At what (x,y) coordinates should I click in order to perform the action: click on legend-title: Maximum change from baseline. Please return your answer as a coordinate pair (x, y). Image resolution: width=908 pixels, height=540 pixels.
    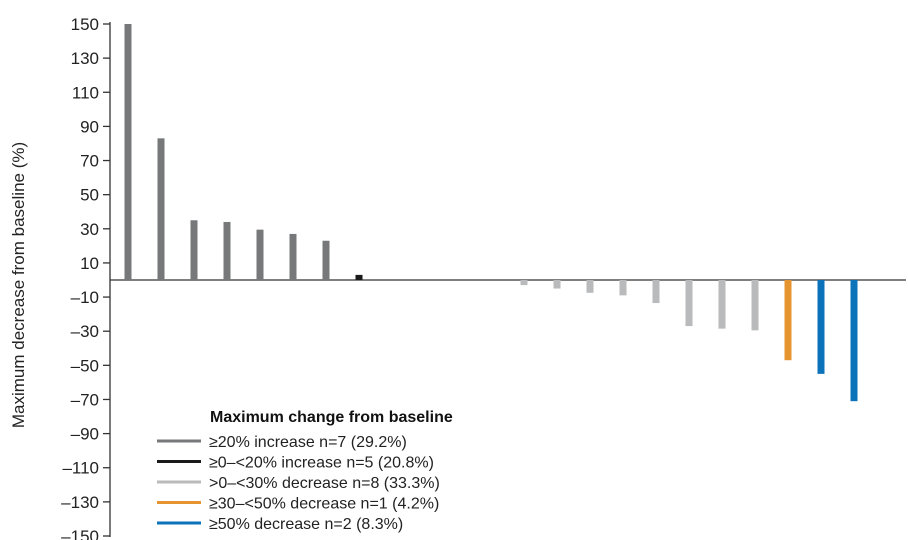
    Looking at the image, I should click on (331, 417).